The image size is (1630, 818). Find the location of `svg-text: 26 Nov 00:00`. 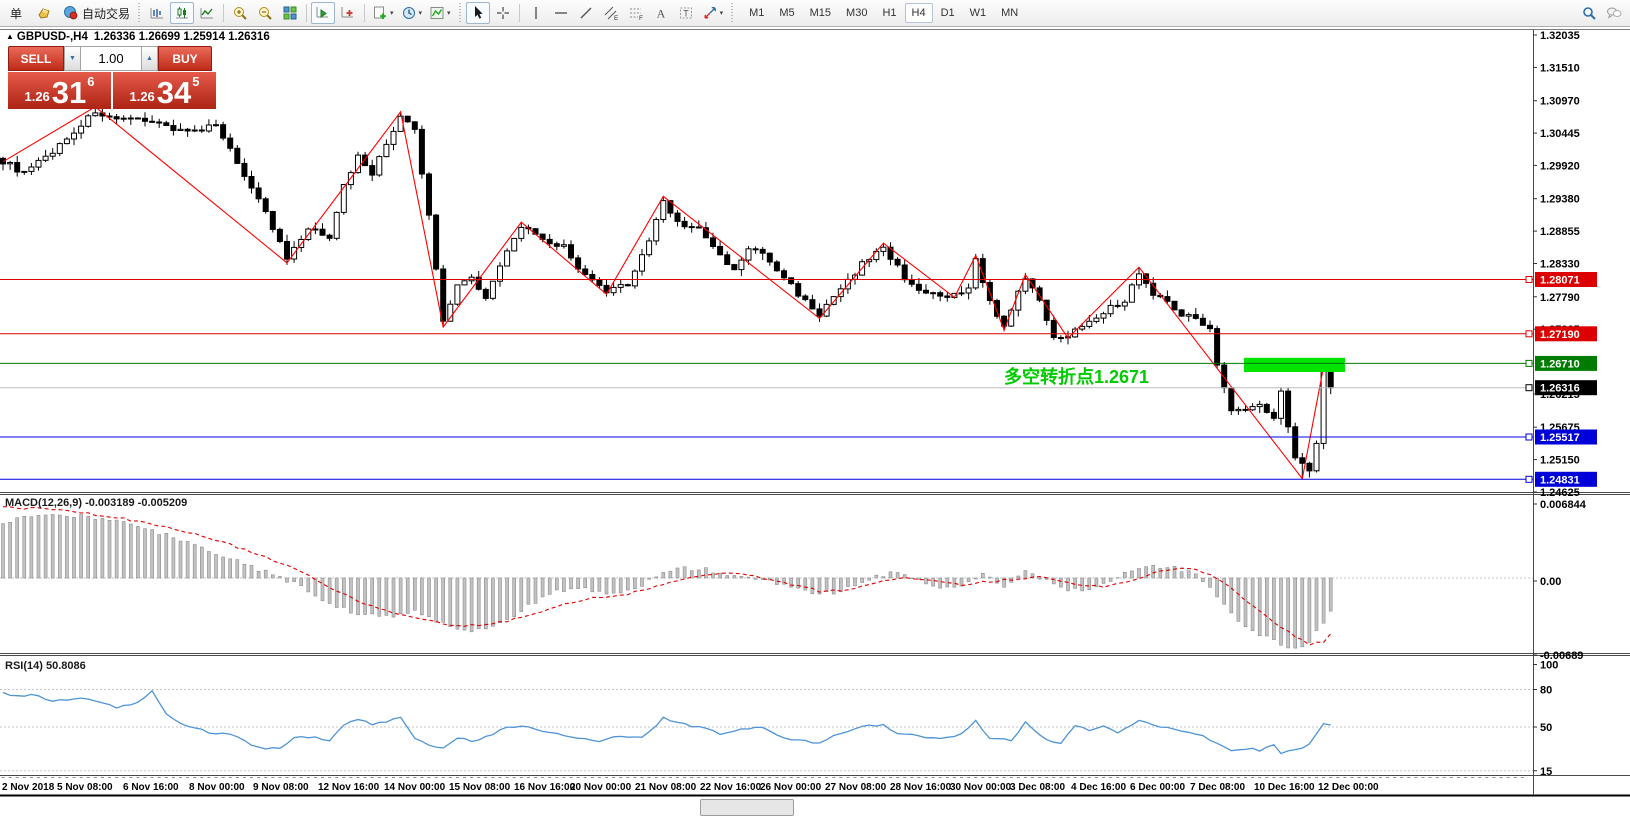

svg-text: 26 Nov 00:00 is located at coordinates (791, 787).